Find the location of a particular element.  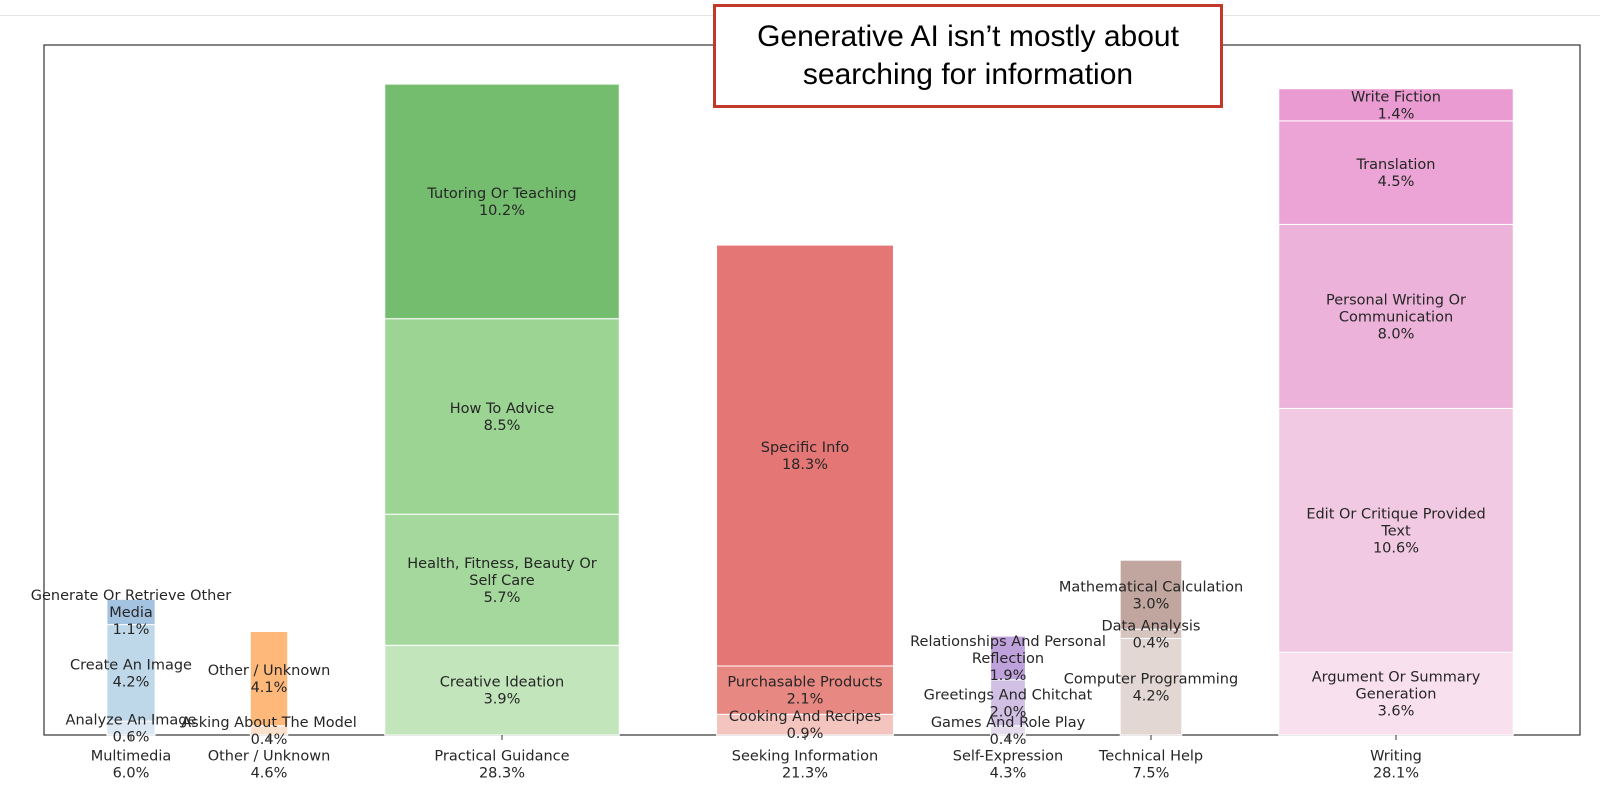

label-creative-ideation: Creative Ideation 3.9% is located at coordinates (502, 691).